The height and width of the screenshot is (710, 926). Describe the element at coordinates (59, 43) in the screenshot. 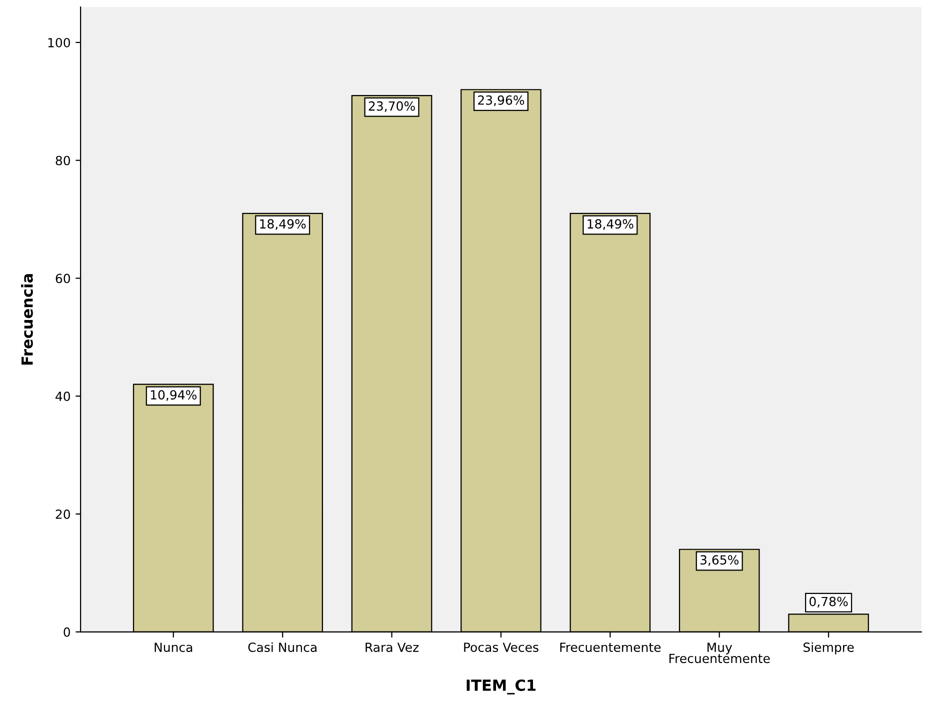

I see `y-tick-label: 100` at that location.